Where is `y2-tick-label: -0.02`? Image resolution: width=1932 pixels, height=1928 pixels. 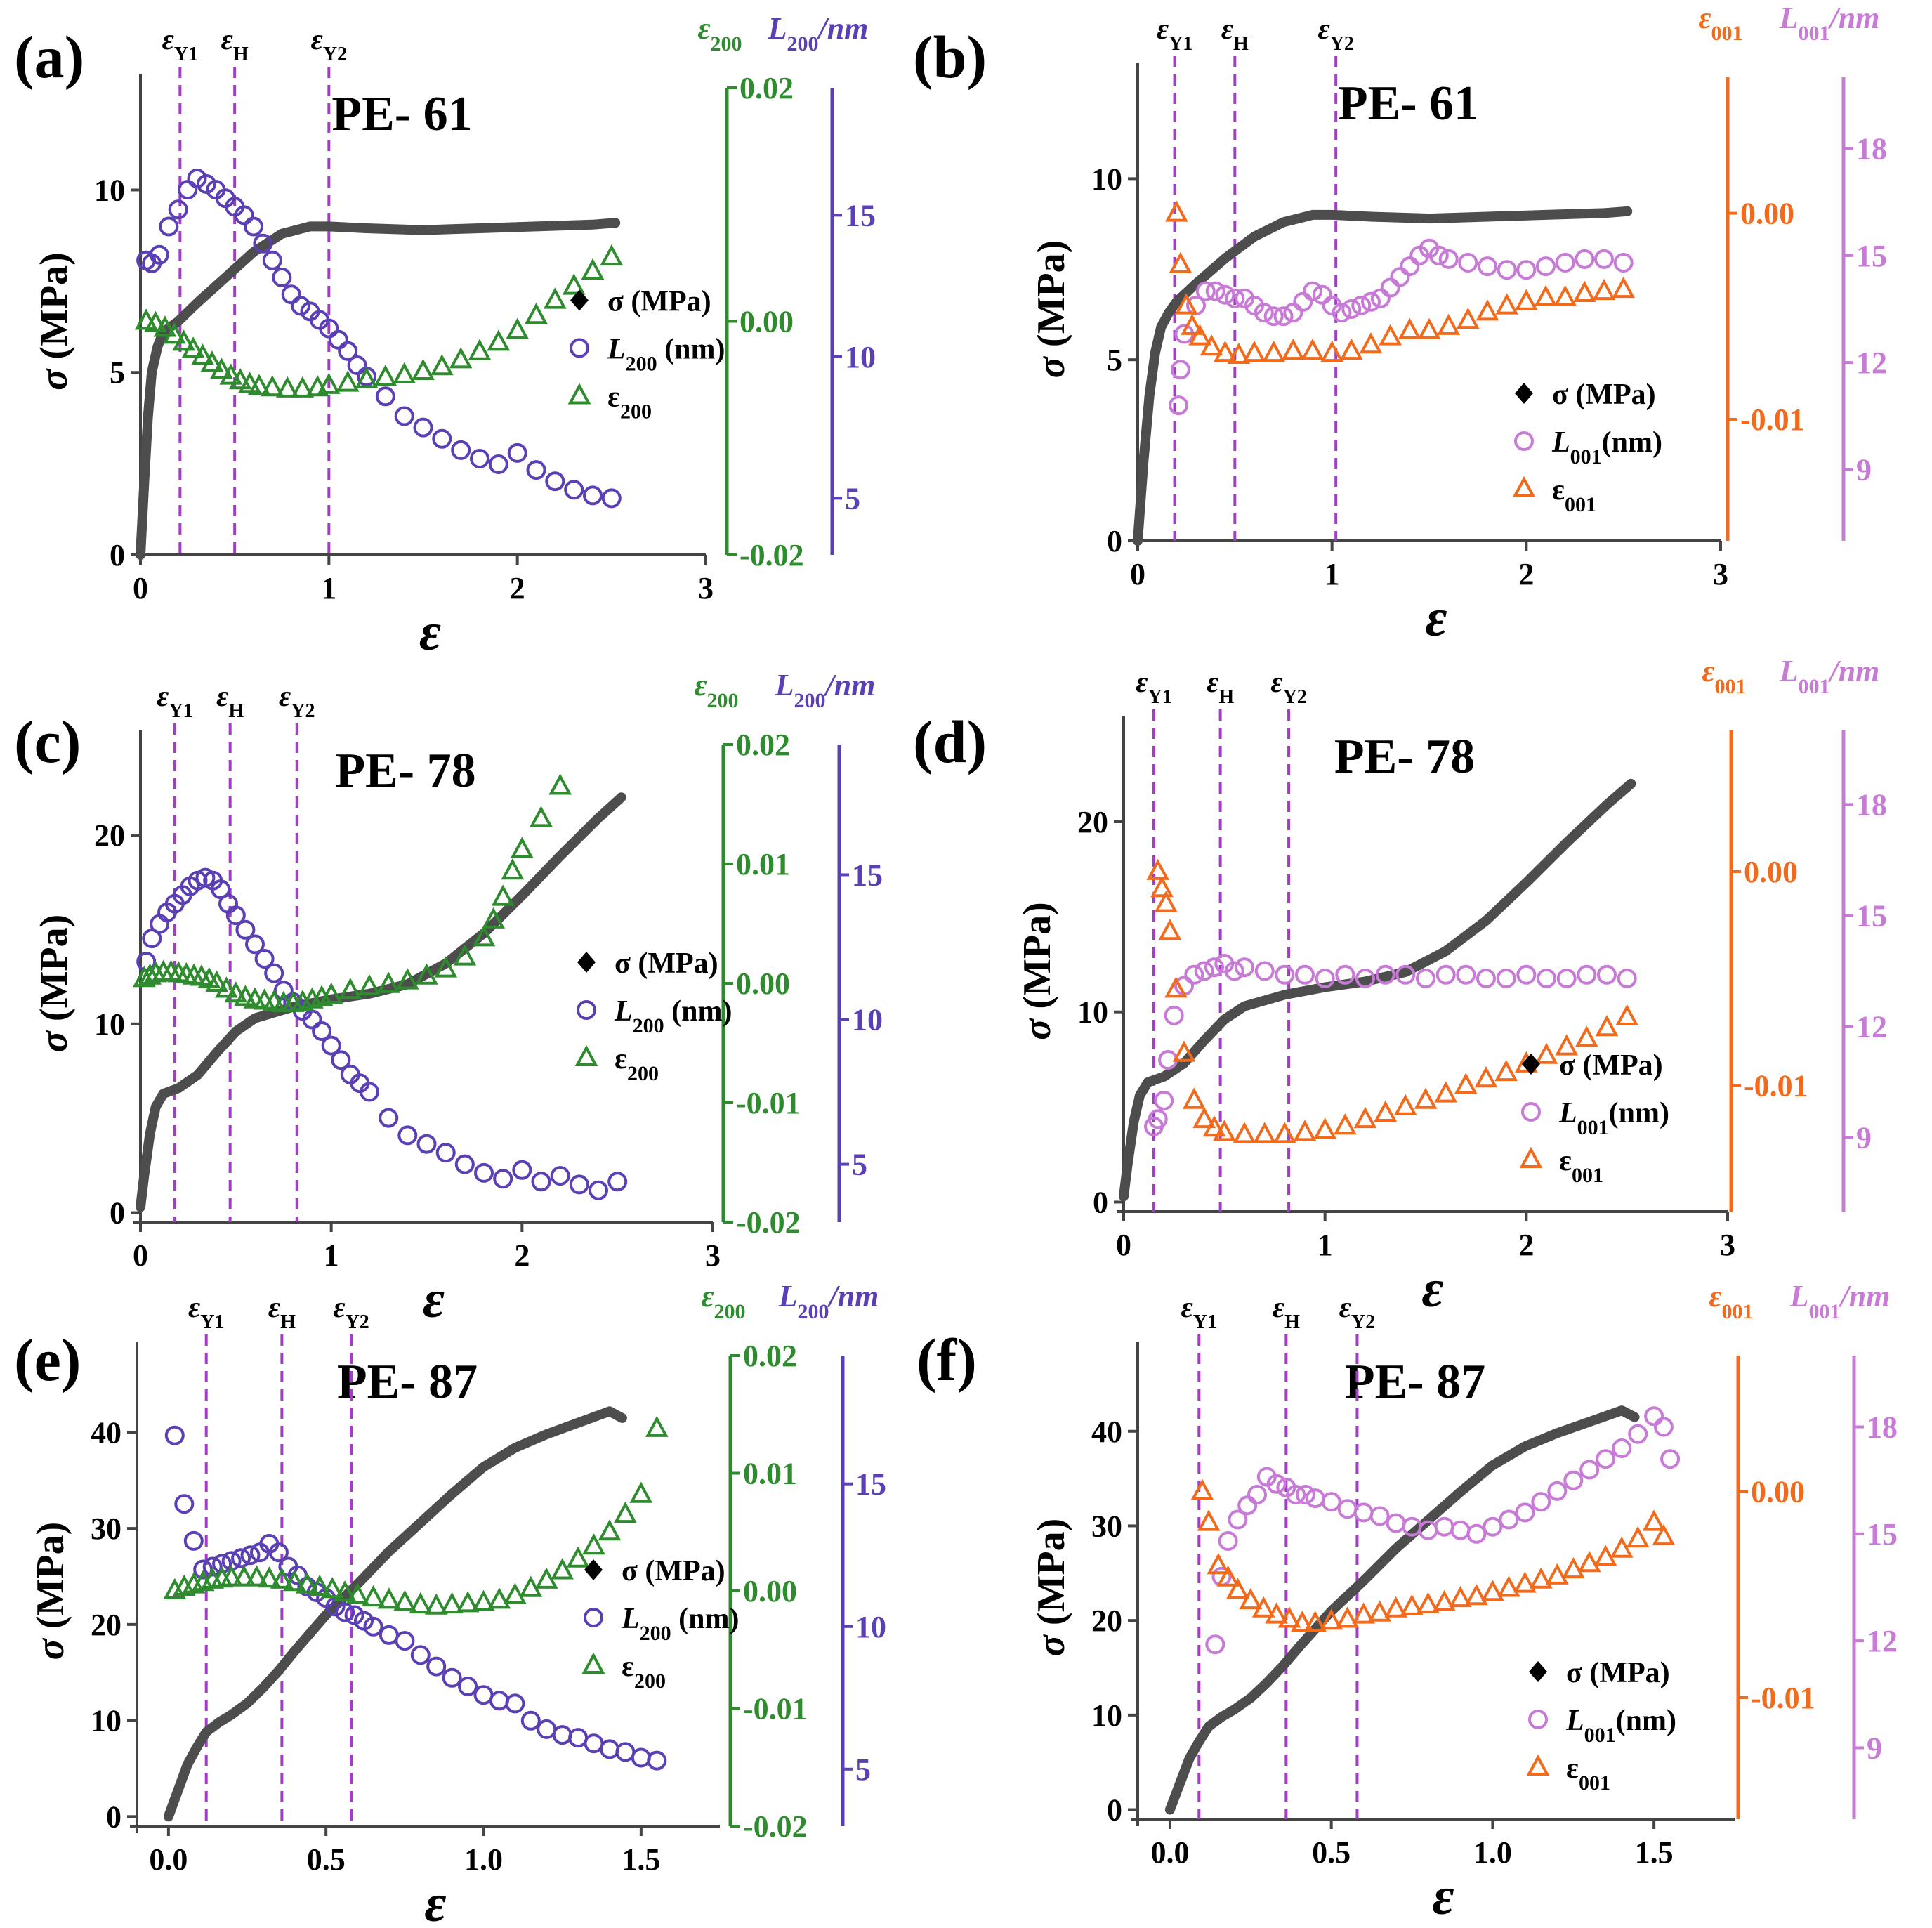
y2-tick-label: -0.02 is located at coordinates (772, 555).